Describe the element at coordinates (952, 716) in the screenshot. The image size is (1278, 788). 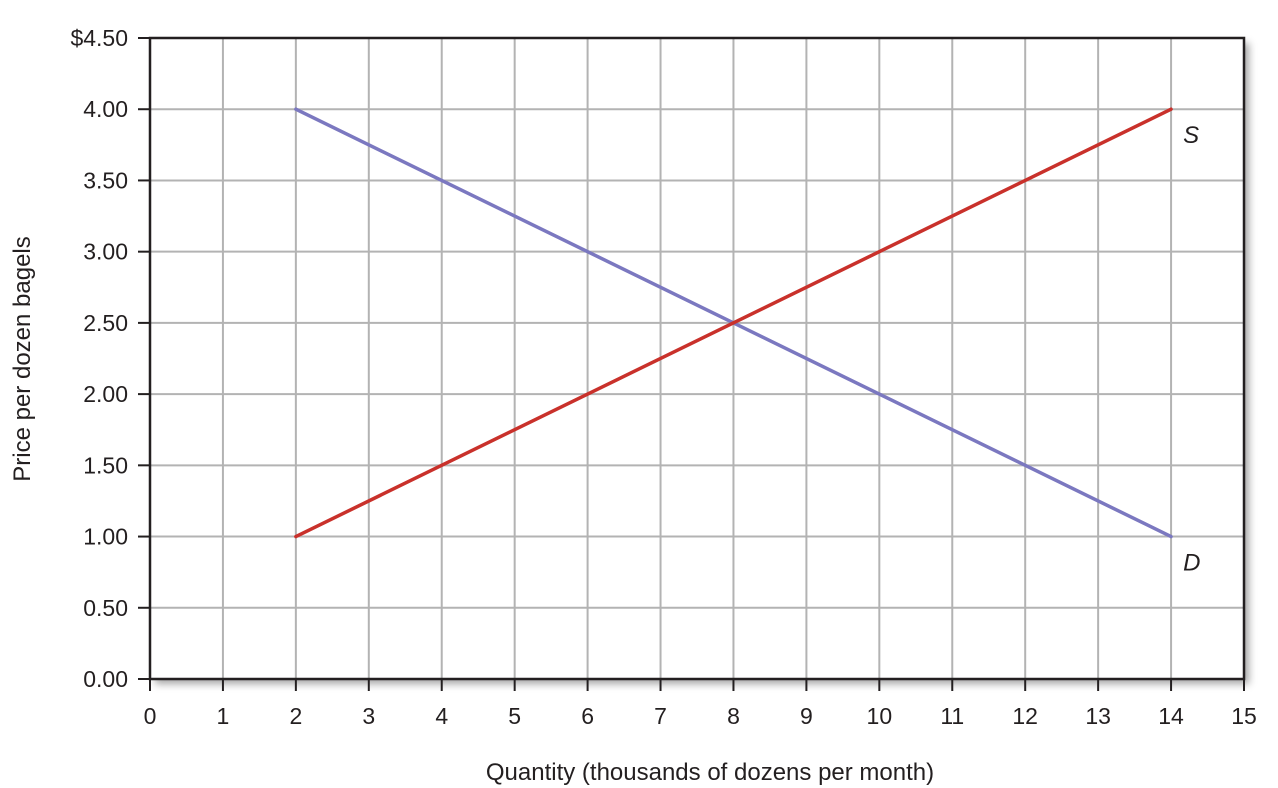
I see `x-tick-label: 11` at that location.